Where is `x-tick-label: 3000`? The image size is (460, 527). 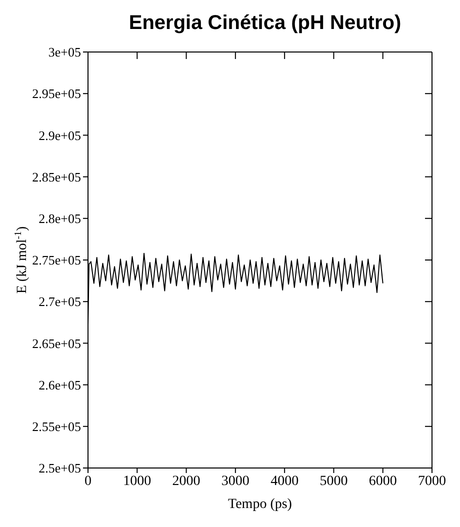
x-tick-label: 3000 is located at coordinates (235, 481).